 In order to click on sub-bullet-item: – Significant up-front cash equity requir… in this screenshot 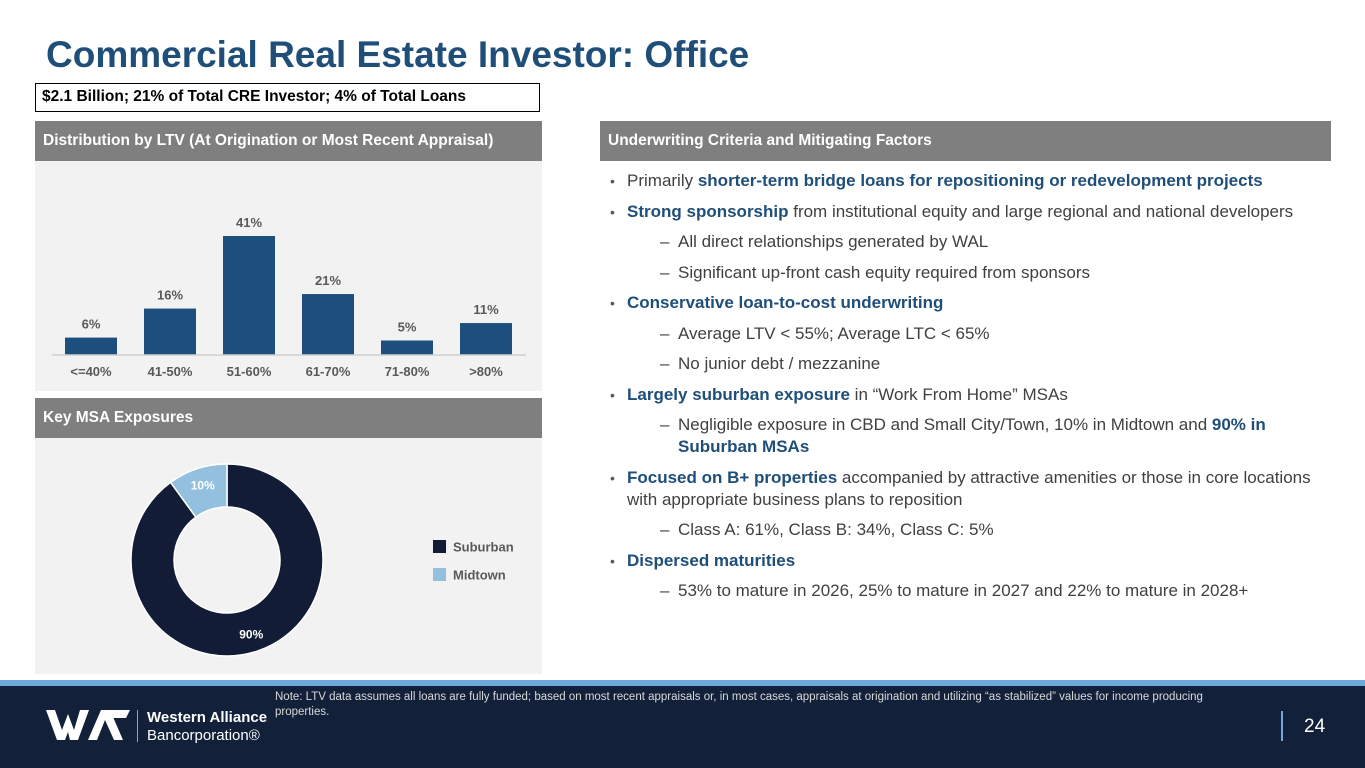, I will do `click(970, 273)`.